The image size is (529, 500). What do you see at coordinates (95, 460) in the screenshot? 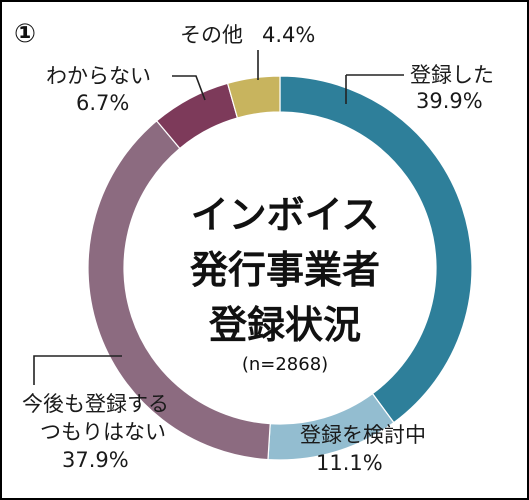
I see `slice-label-not-register-percent: 37.9%` at bounding box center [95, 460].